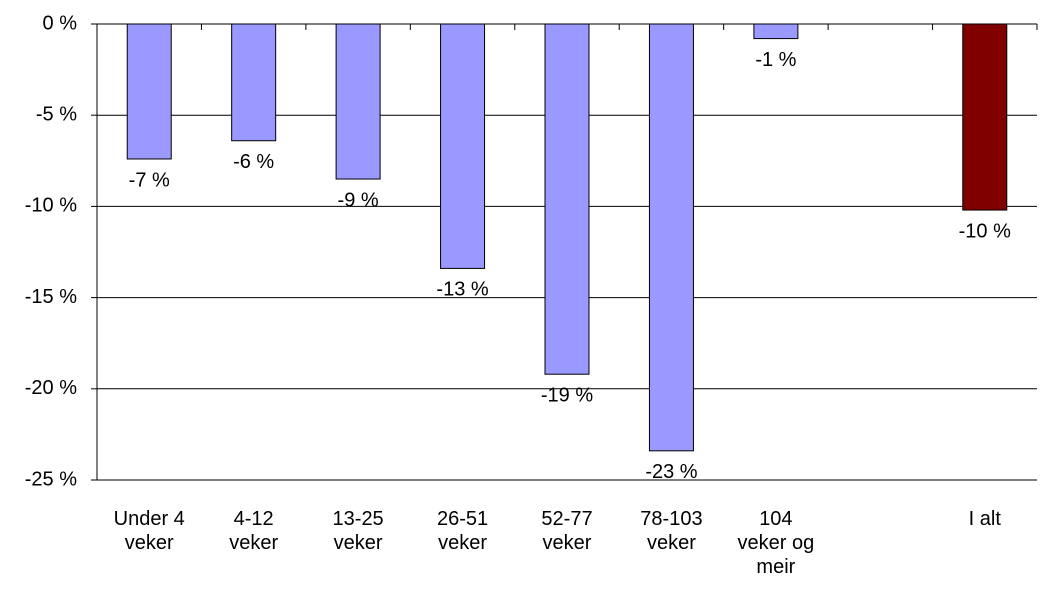  I want to click on data-label: -7 %, so click(149, 180).